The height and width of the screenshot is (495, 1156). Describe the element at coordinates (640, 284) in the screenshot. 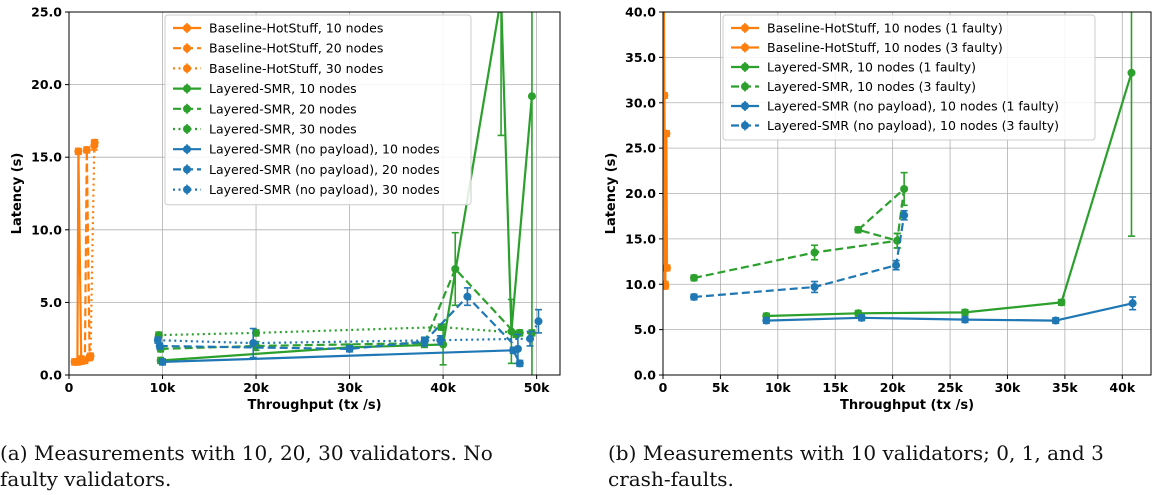

I see `y-tick-label: 10.0` at that location.